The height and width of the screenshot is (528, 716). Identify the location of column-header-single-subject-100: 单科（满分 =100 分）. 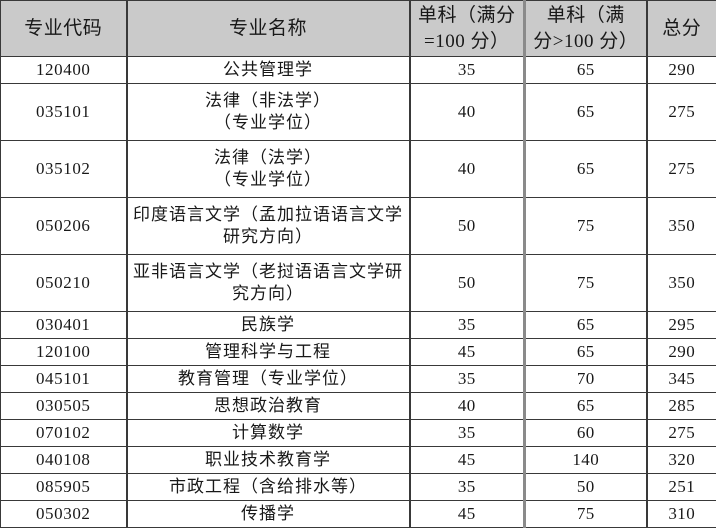
(467, 29).